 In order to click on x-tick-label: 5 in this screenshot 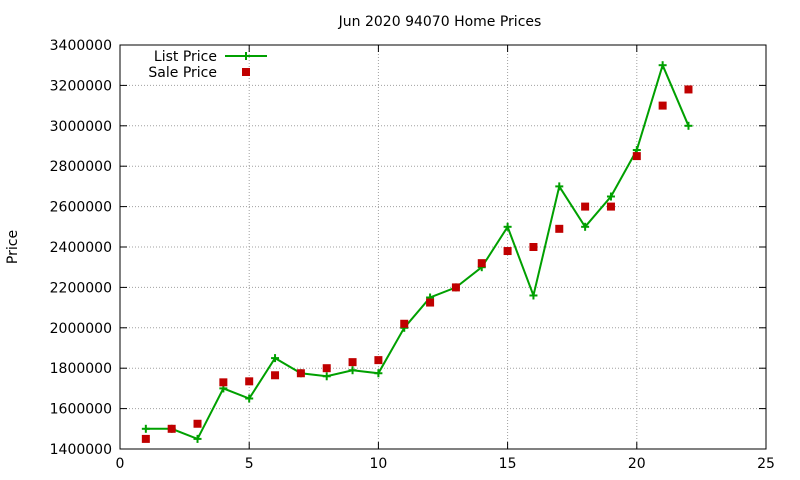, I will do `click(249, 464)`.